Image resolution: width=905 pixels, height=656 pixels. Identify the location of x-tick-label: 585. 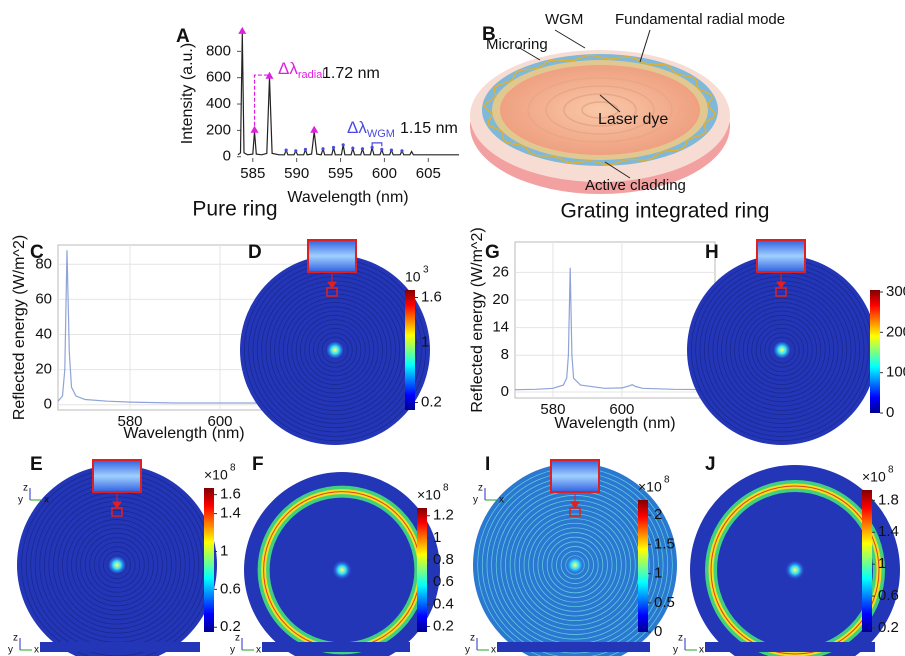
(252, 173).